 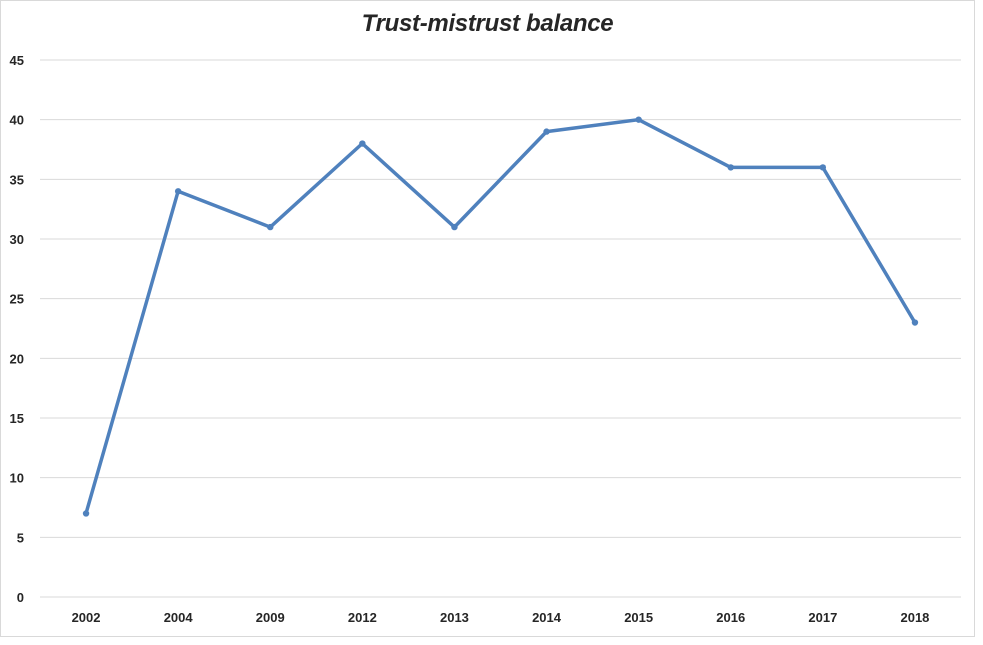 I want to click on y-tick-label: 40, so click(x=17, y=120).